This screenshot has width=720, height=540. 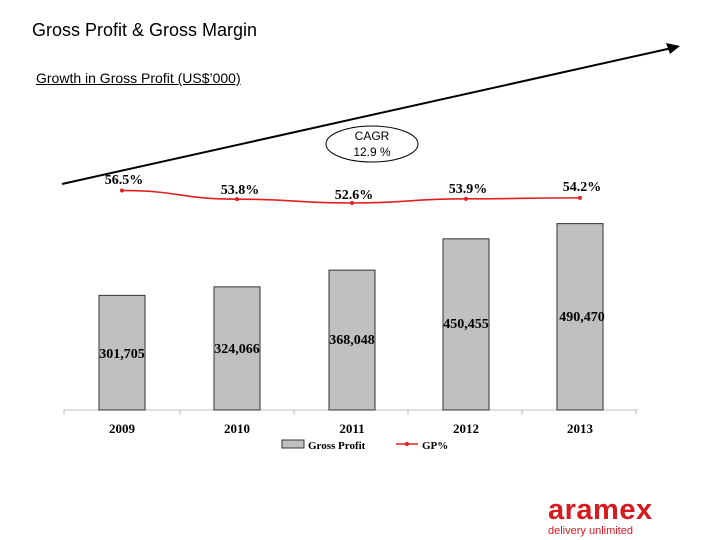 I want to click on x-tick-label: 2009, so click(x=122, y=428).